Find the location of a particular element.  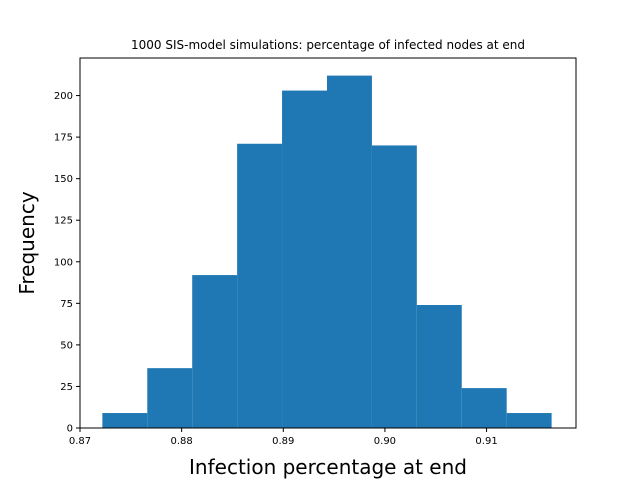

y-tick-label: 25 is located at coordinates (66, 387).